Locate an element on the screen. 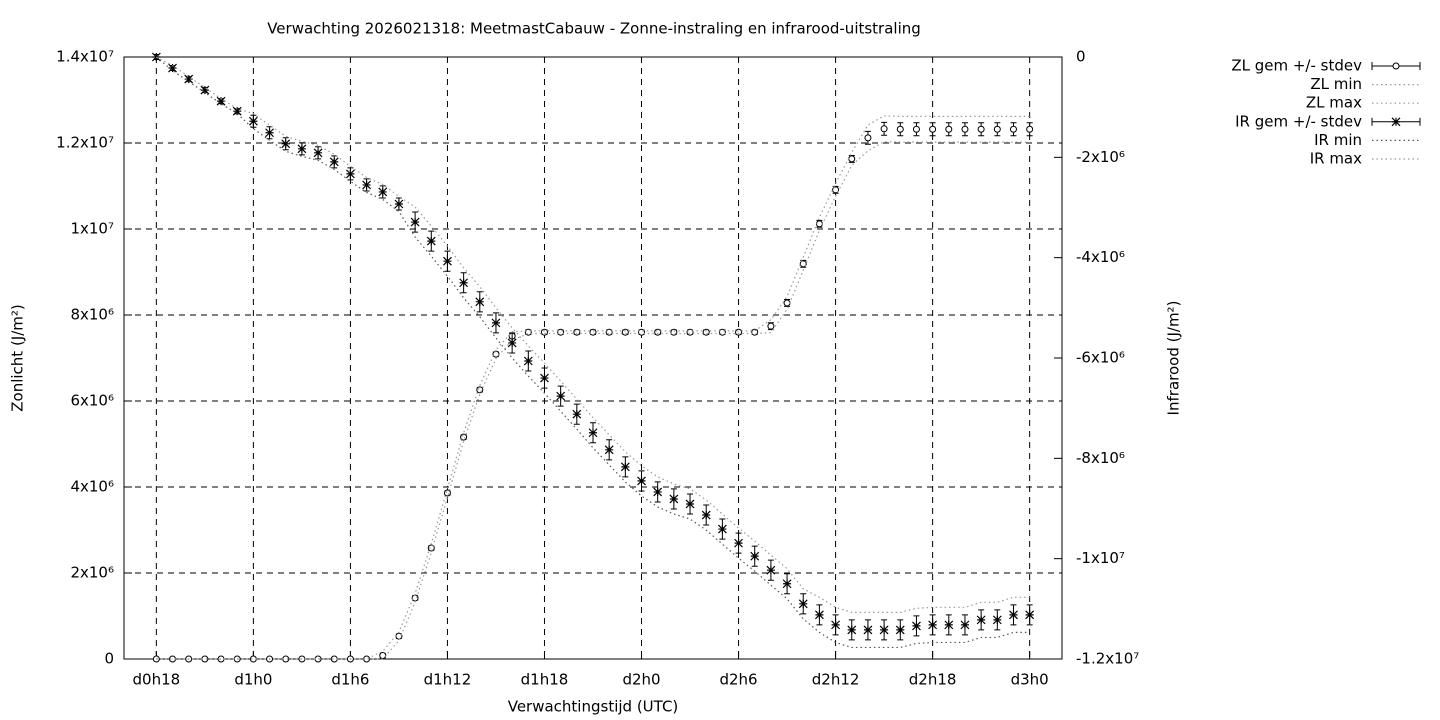 This screenshot has height=720, width=1440. x-tick-label: d3h0 is located at coordinates (1030, 680).